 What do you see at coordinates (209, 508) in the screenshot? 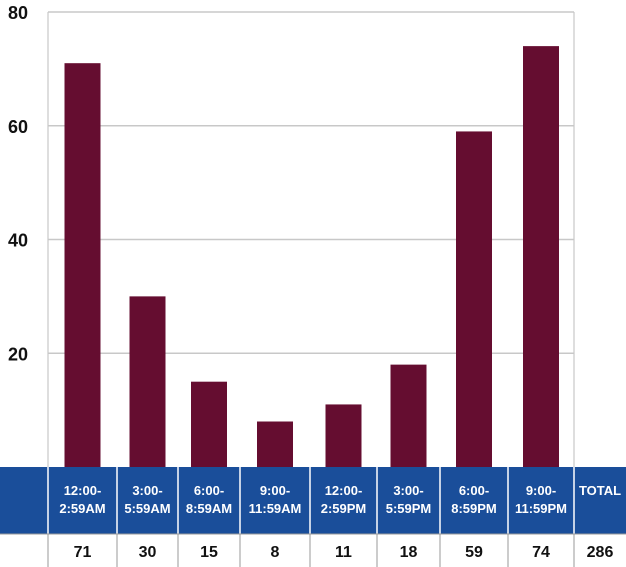
I see `category-label: 8:59AM` at bounding box center [209, 508].